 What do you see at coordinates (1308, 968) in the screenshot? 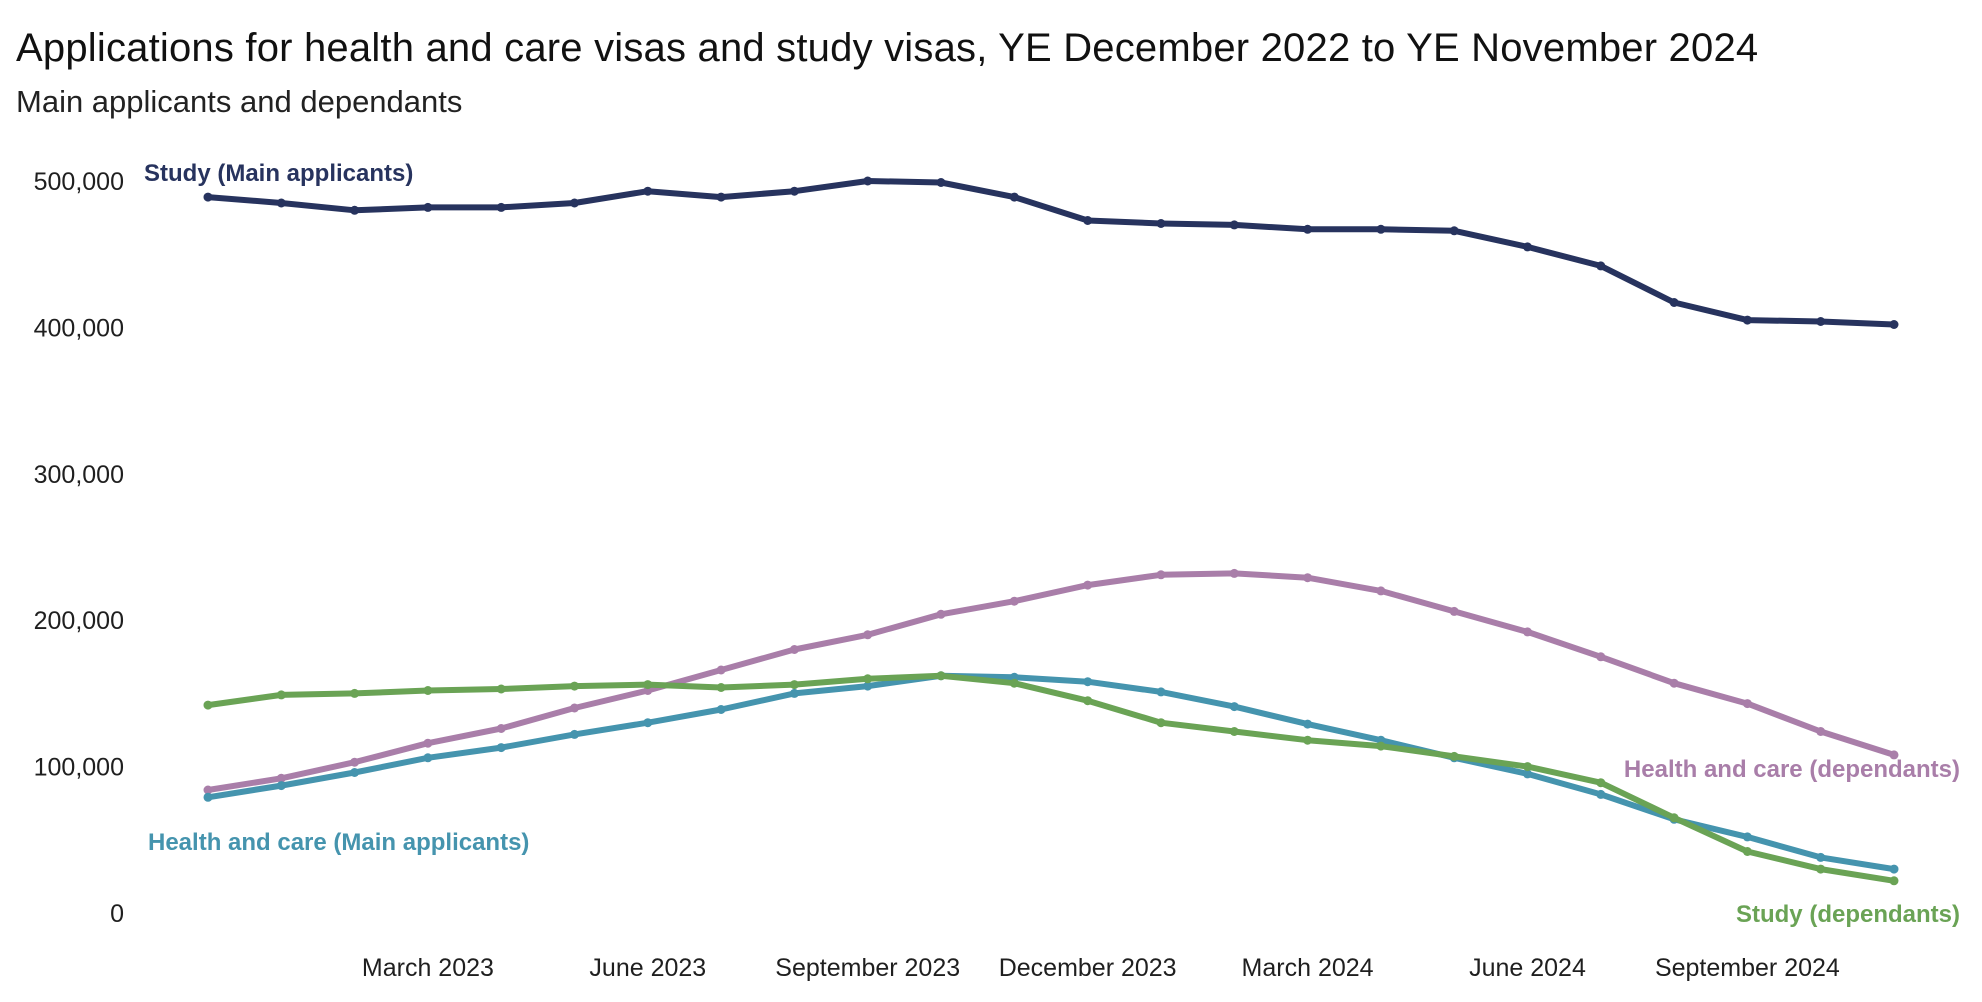
I see `x-tick-label: March 2024` at bounding box center [1308, 968].